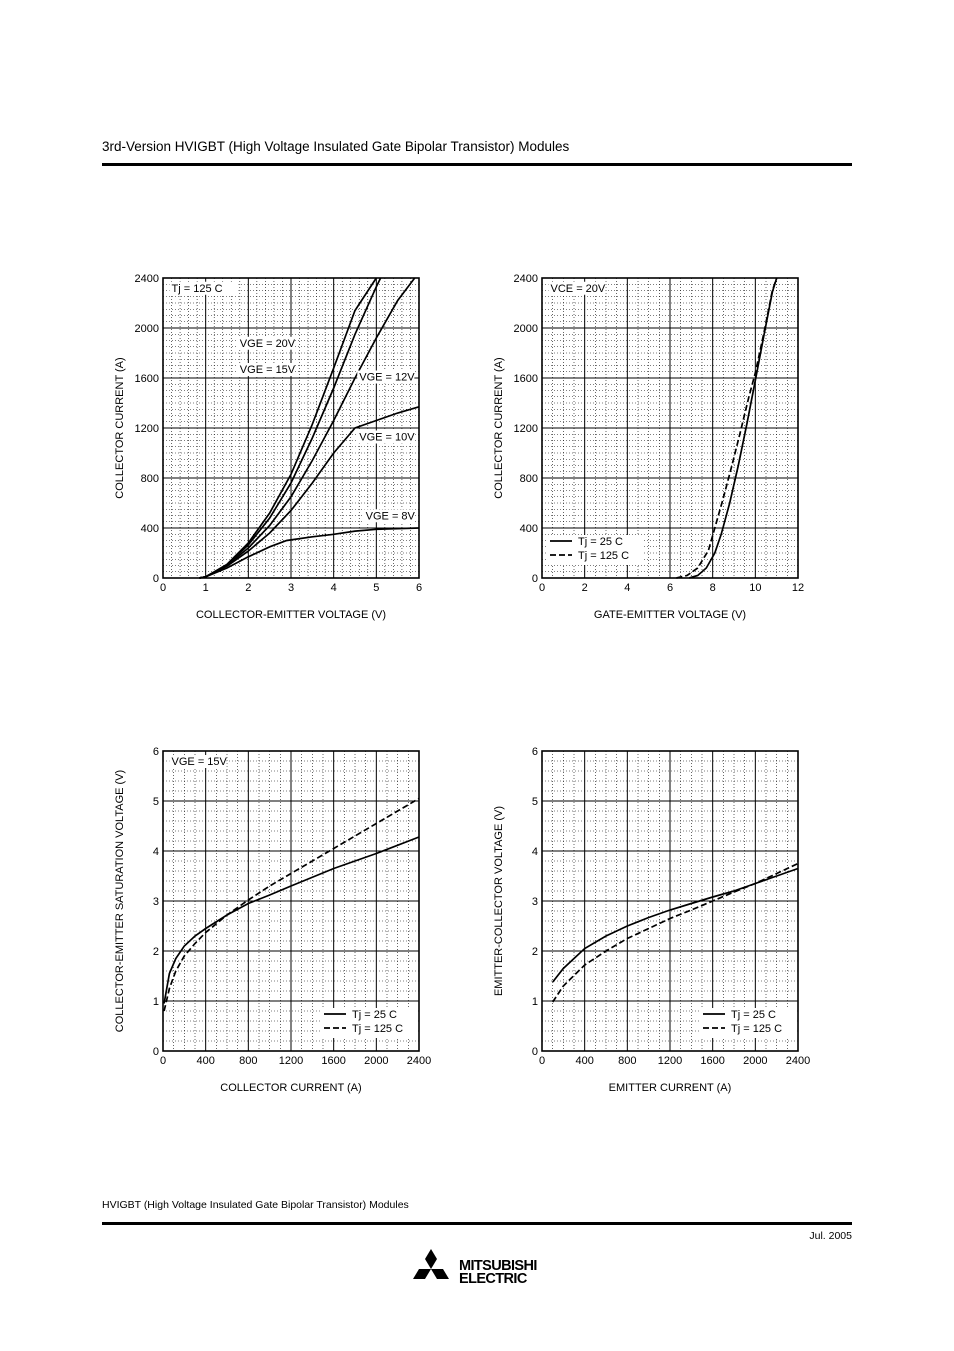 This screenshot has width=954, height=1351. Describe the element at coordinates (431, 1264) in the screenshot. I see `mitsubishi-logo-icon` at that location.